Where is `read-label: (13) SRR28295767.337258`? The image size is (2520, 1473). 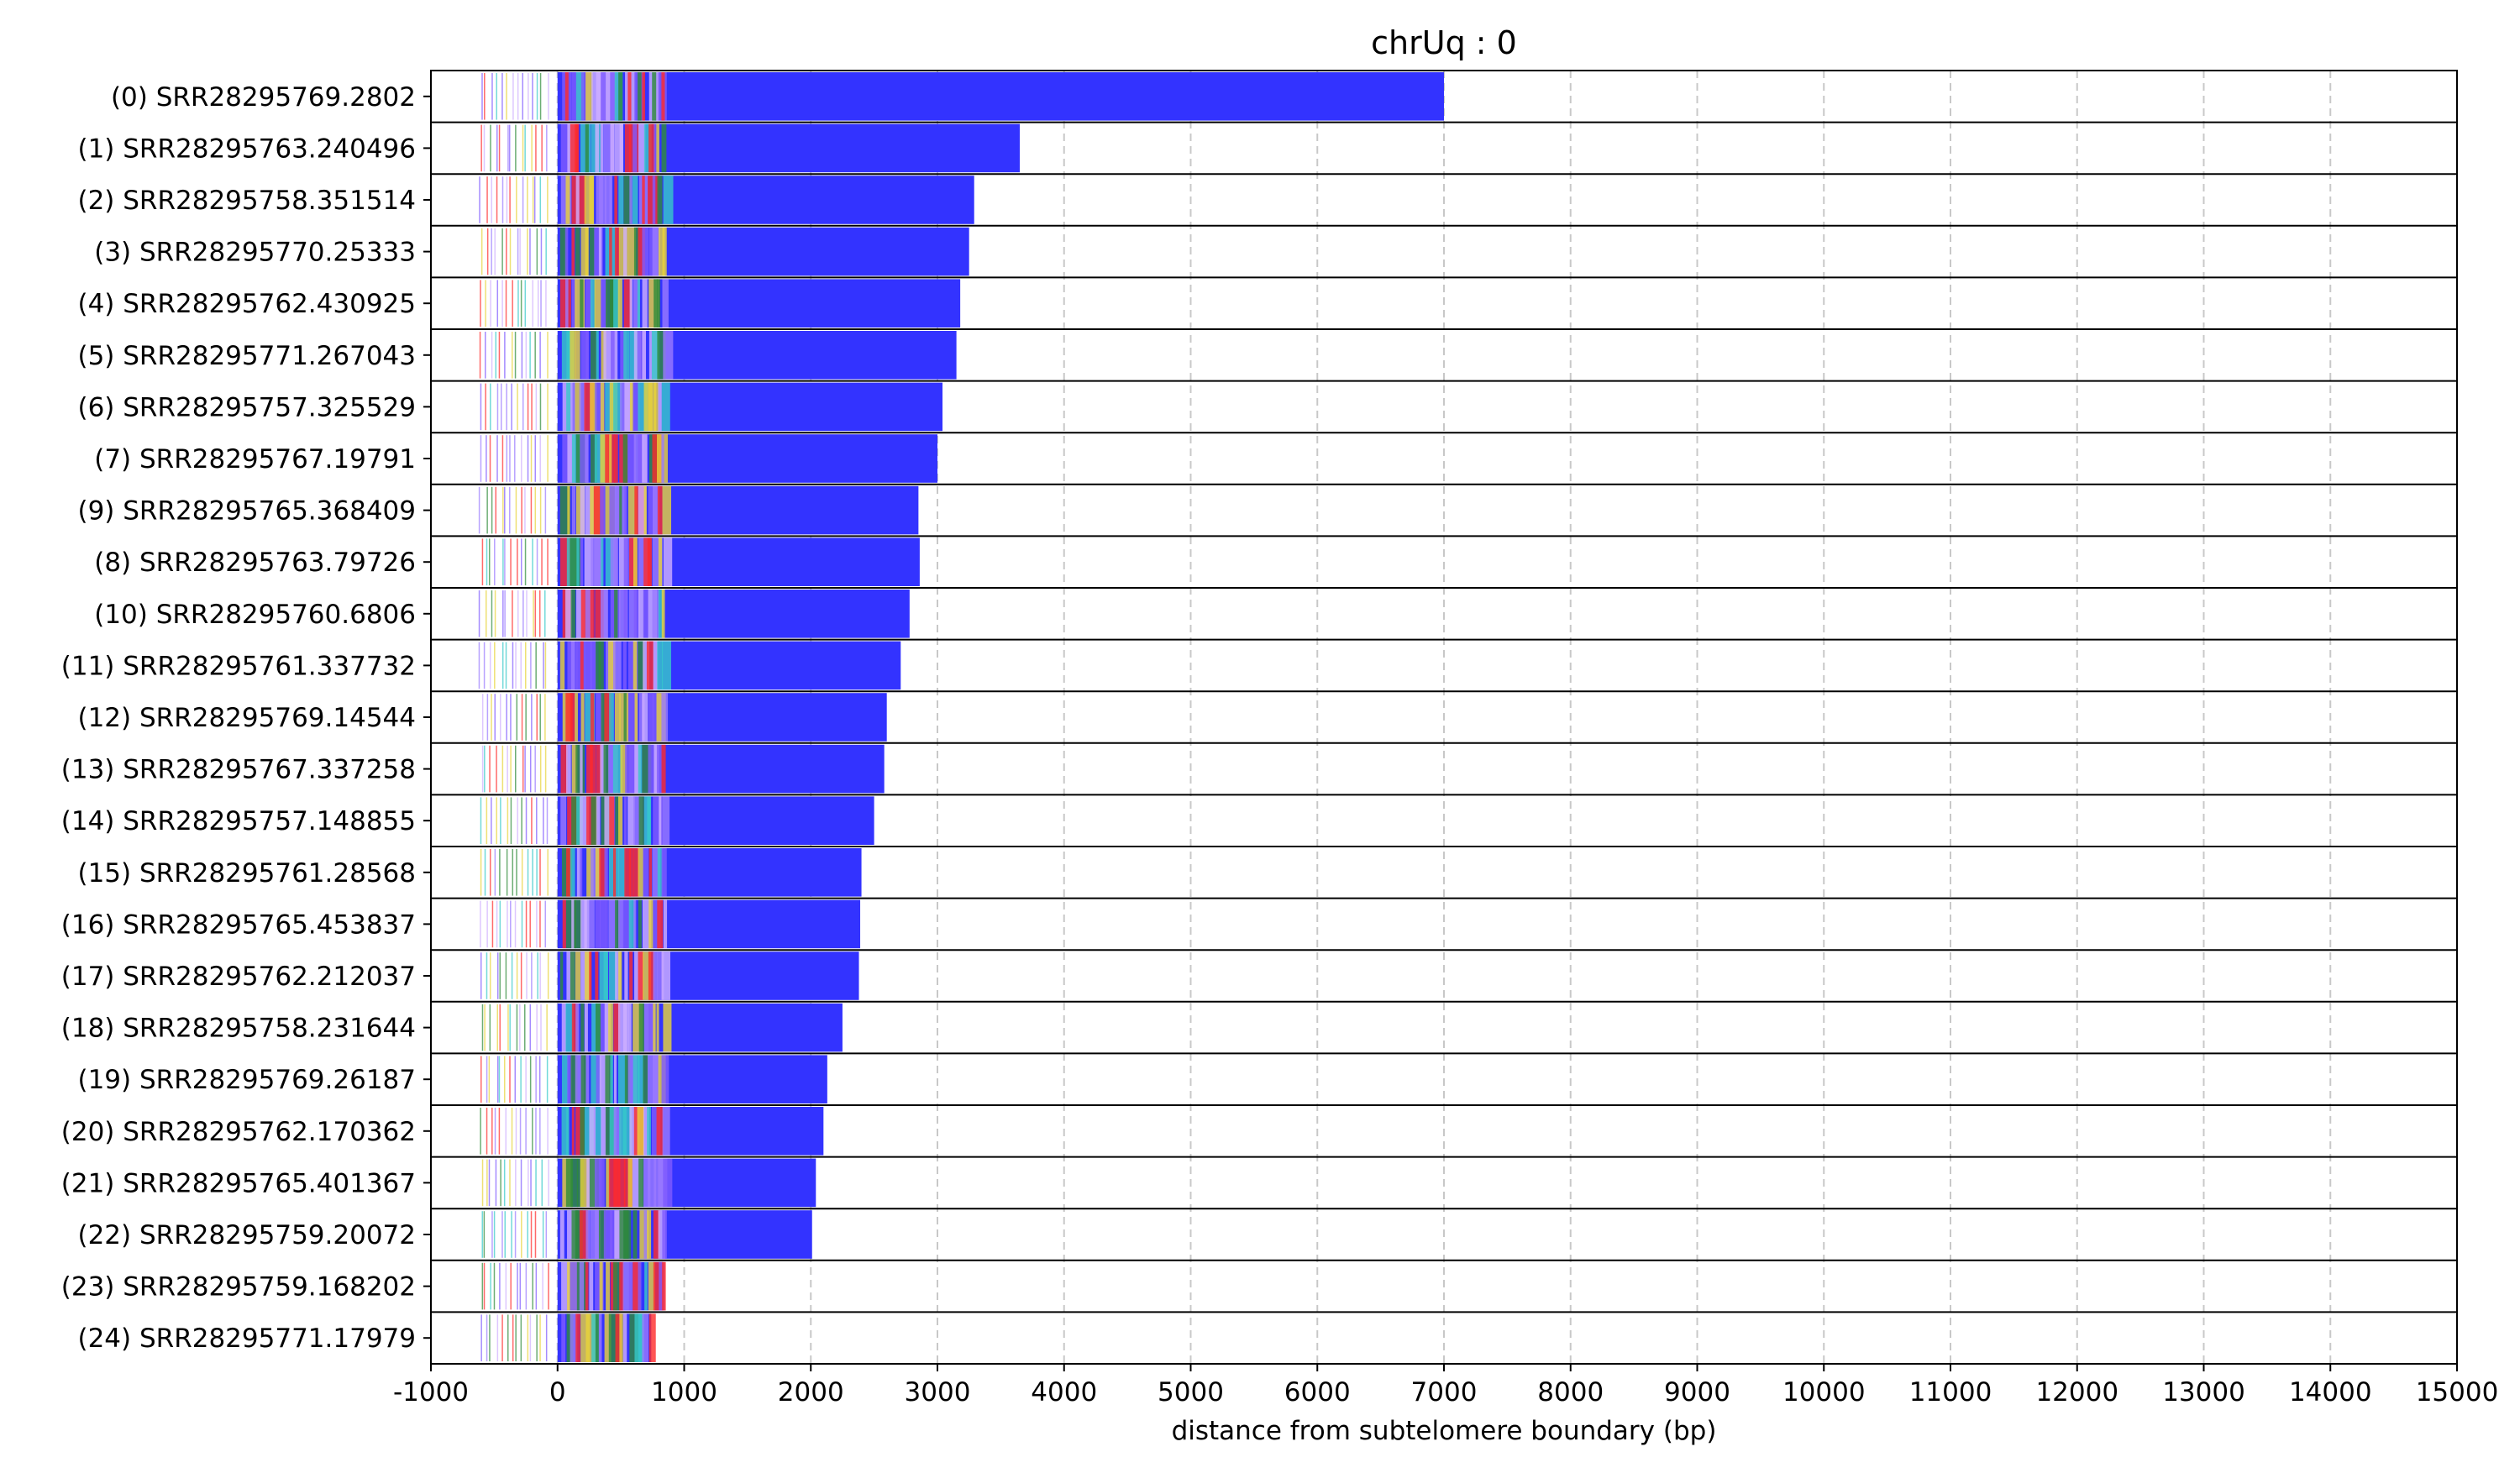
read-label: (13) SRR28295767.337258 is located at coordinates (238, 770).